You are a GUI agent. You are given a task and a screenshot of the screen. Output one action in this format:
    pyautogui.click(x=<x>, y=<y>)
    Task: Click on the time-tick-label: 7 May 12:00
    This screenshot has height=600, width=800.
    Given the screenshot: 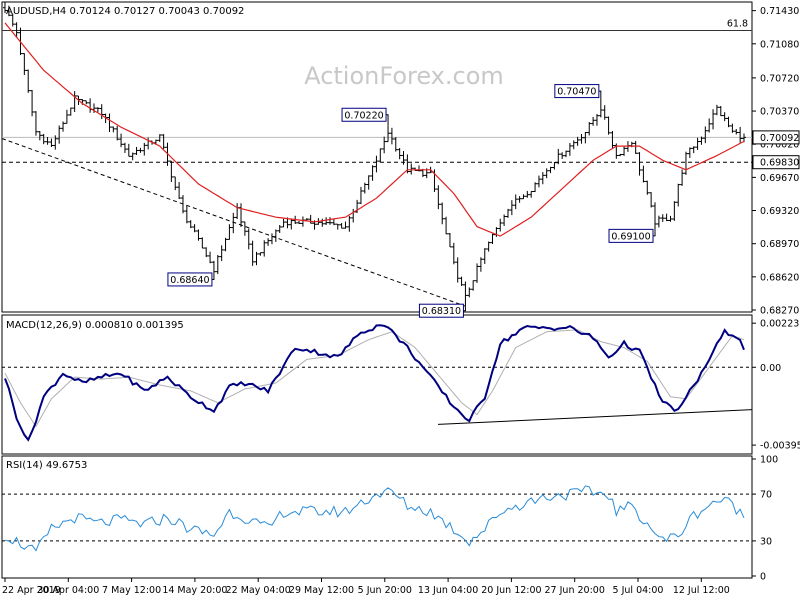 What is the action you would take?
    pyautogui.click(x=131, y=590)
    